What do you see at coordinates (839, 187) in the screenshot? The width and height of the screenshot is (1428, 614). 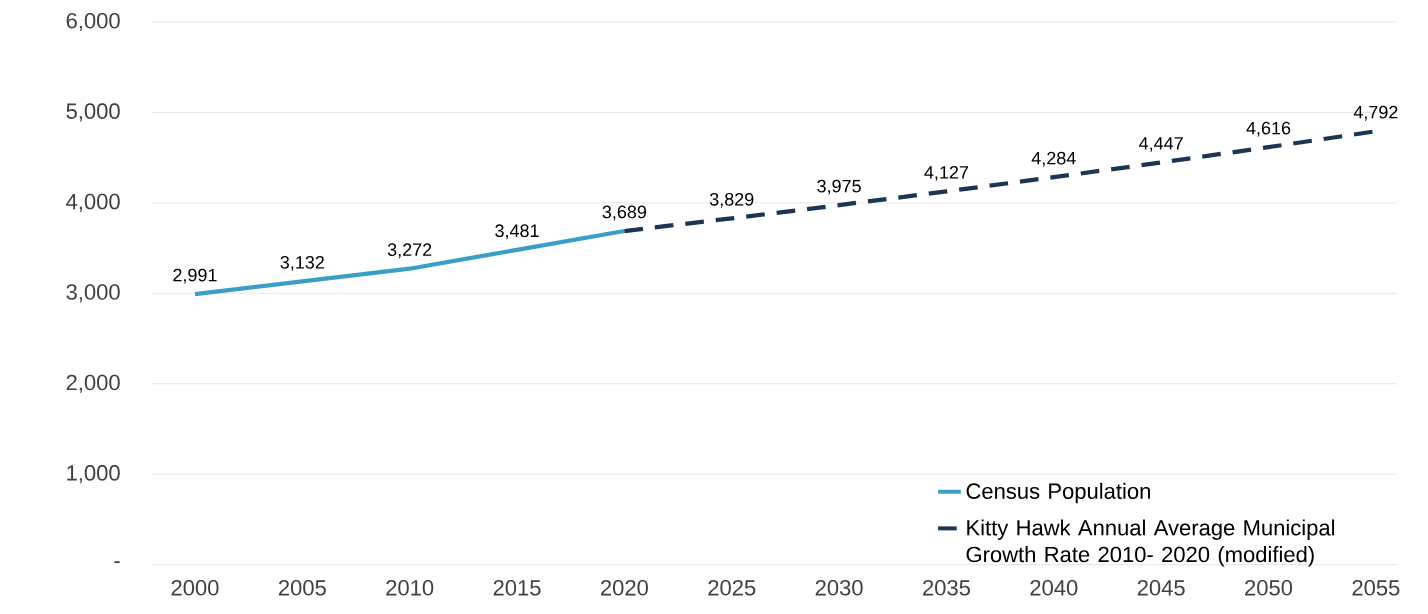 I see `data-label: 3,975` at bounding box center [839, 187].